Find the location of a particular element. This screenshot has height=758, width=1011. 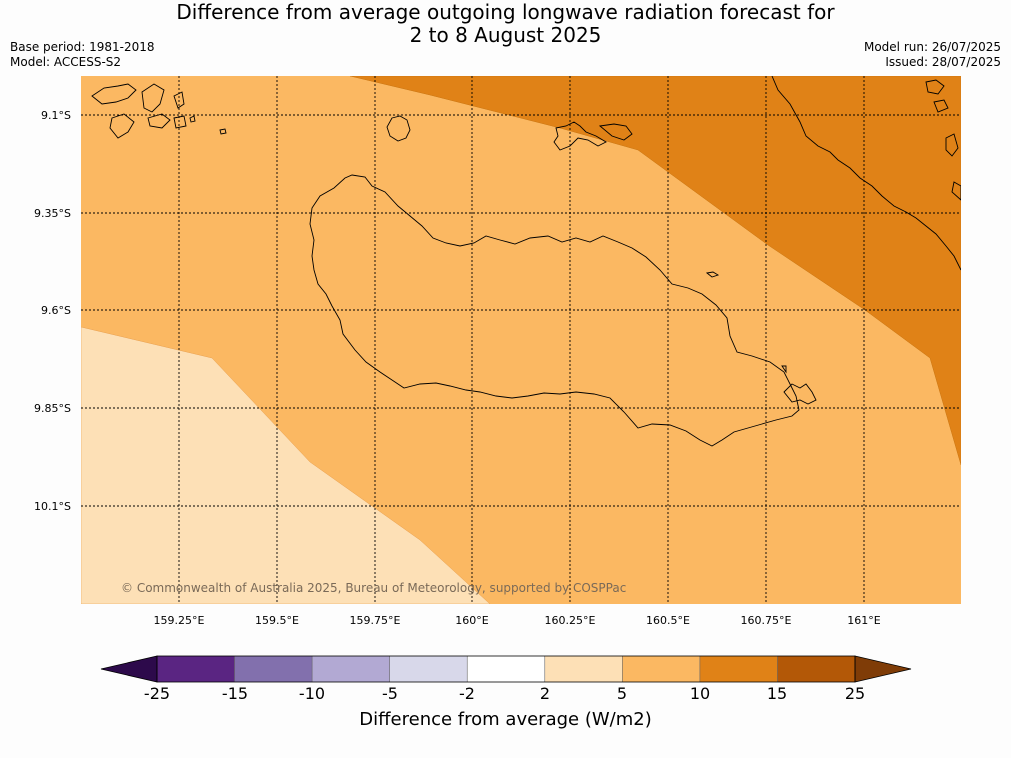

lon-label-160-75: 160.75°E is located at coordinates (766, 620).